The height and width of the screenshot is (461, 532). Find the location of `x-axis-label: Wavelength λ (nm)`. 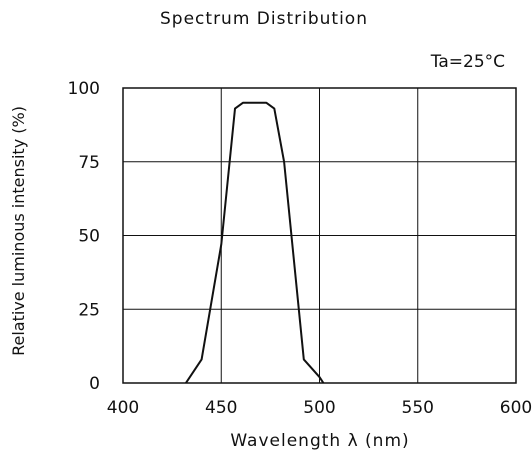

x-axis-label: Wavelength λ (nm) is located at coordinates (319, 441).